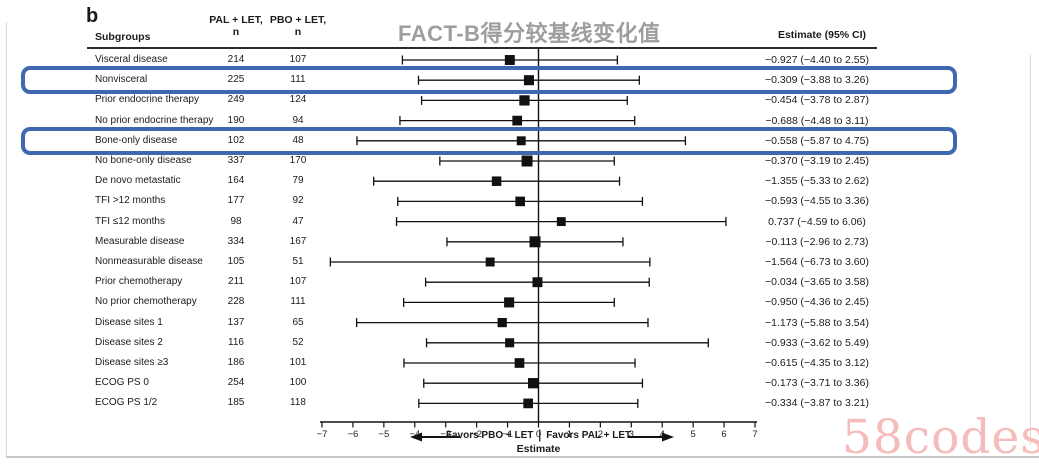 The image size is (1039, 471). What do you see at coordinates (236, 403) in the screenshot?
I see `pal-n-value: 185` at bounding box center [236, 403].